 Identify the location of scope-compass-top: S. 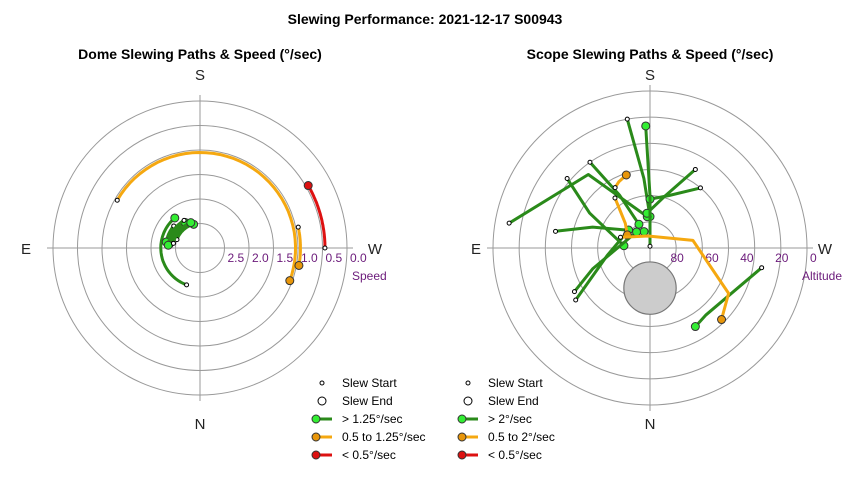
(650, 75).